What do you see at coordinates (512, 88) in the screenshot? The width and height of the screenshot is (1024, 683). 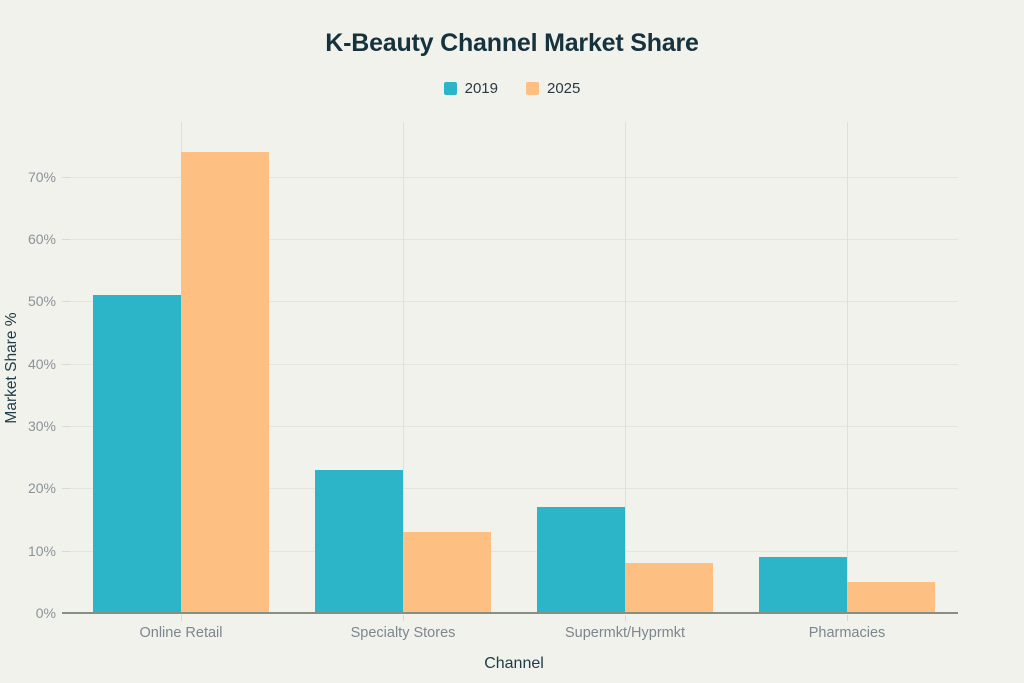 I see `legend: 2019 2025` at bounding box center [512, 88].